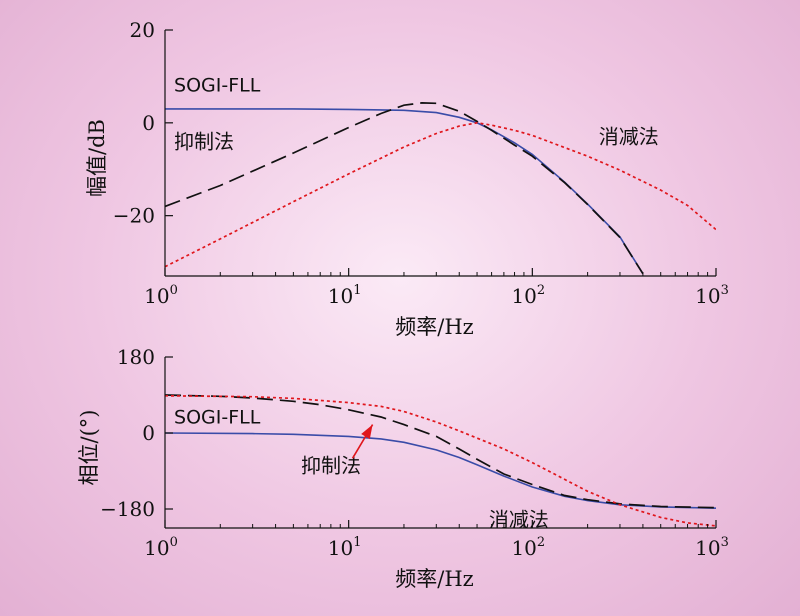 This screenshot has width=800, height=616. What do you see at coordinates (541, 290) in the screenshot?
I see `mag-x-tick-exp: 2` at bounding box center [541, 290].